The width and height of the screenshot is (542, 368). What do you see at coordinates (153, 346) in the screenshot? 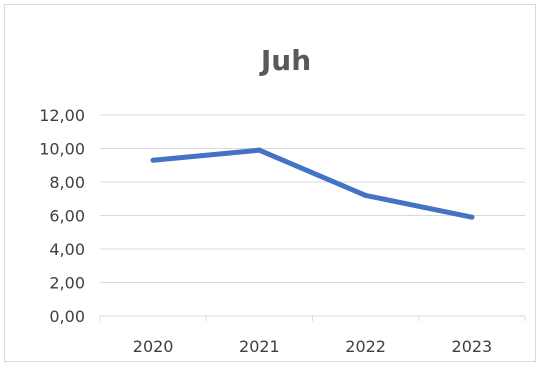
I see `x-tick-label: 2020` at bounding box center [153, 346].